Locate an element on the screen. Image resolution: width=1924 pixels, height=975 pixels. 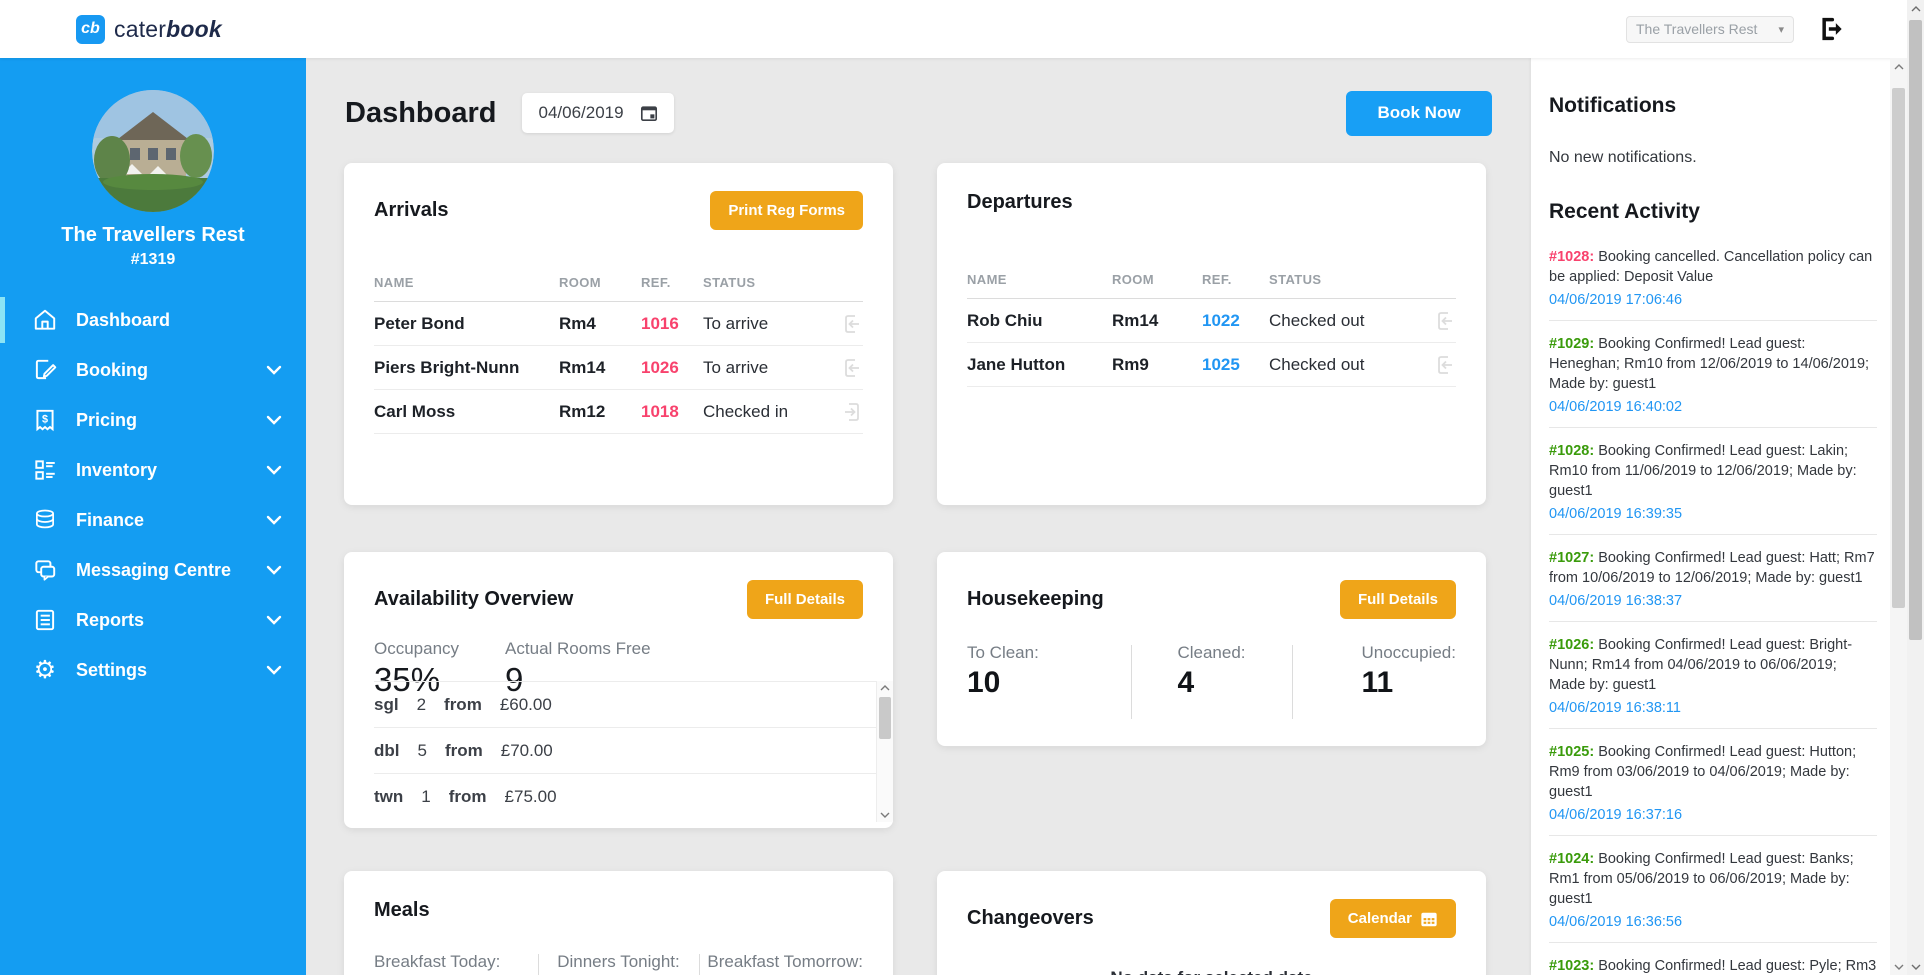
date-picker: 04/06/2019 is located at coordinates (598, 113).